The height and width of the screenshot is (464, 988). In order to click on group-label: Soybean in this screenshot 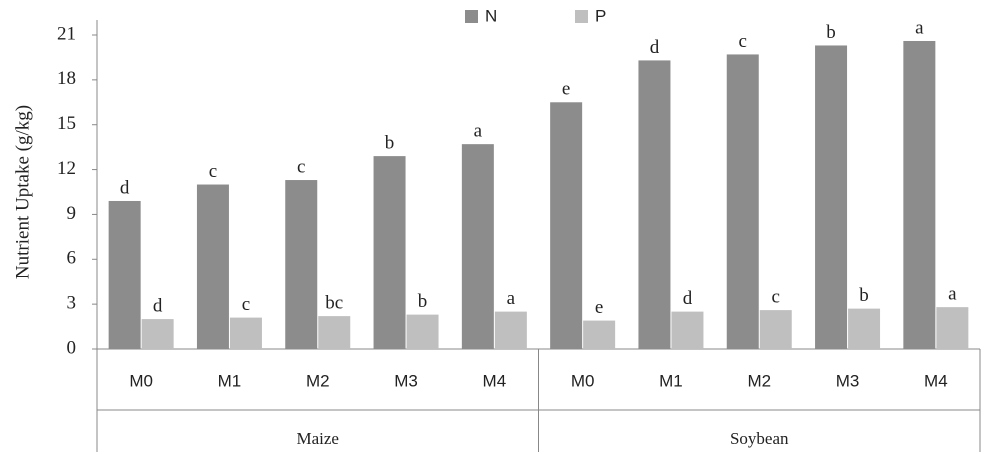, I will do `click(759, 438)`.